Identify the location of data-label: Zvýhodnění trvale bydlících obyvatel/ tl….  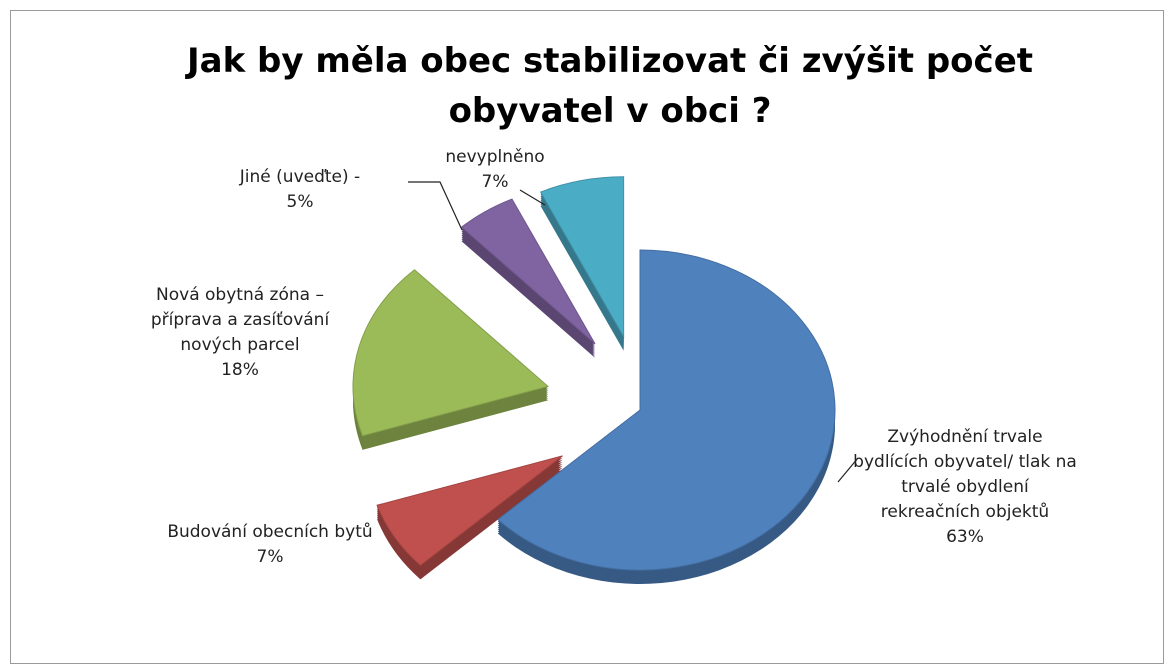
(965, 487).